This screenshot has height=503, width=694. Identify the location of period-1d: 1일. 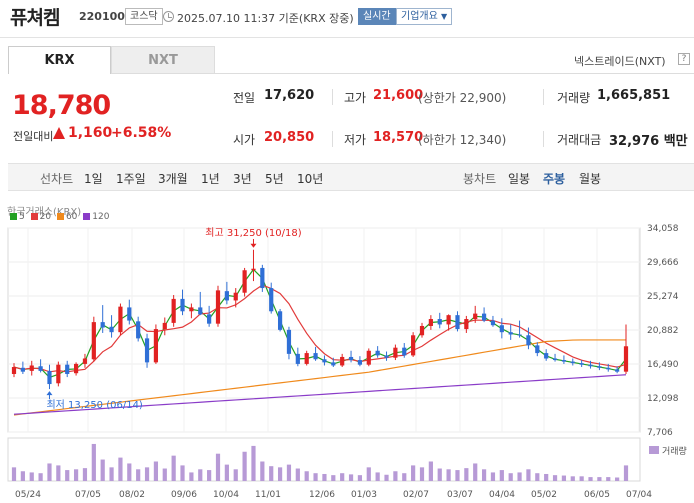
(93, 179).